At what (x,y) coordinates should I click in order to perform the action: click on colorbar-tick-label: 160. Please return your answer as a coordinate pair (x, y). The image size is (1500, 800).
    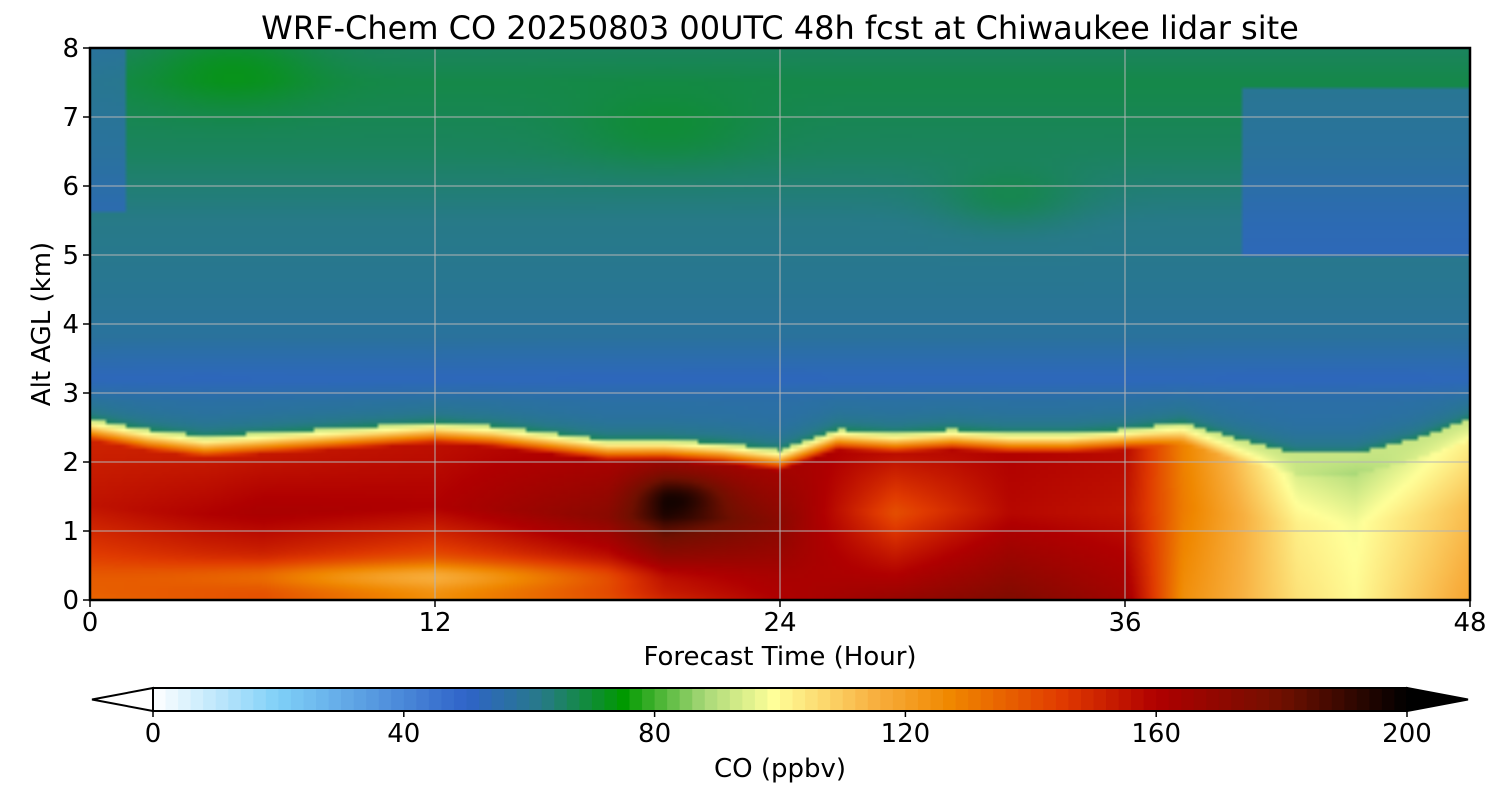
    Looking at the image, I should click on (1156, 734).